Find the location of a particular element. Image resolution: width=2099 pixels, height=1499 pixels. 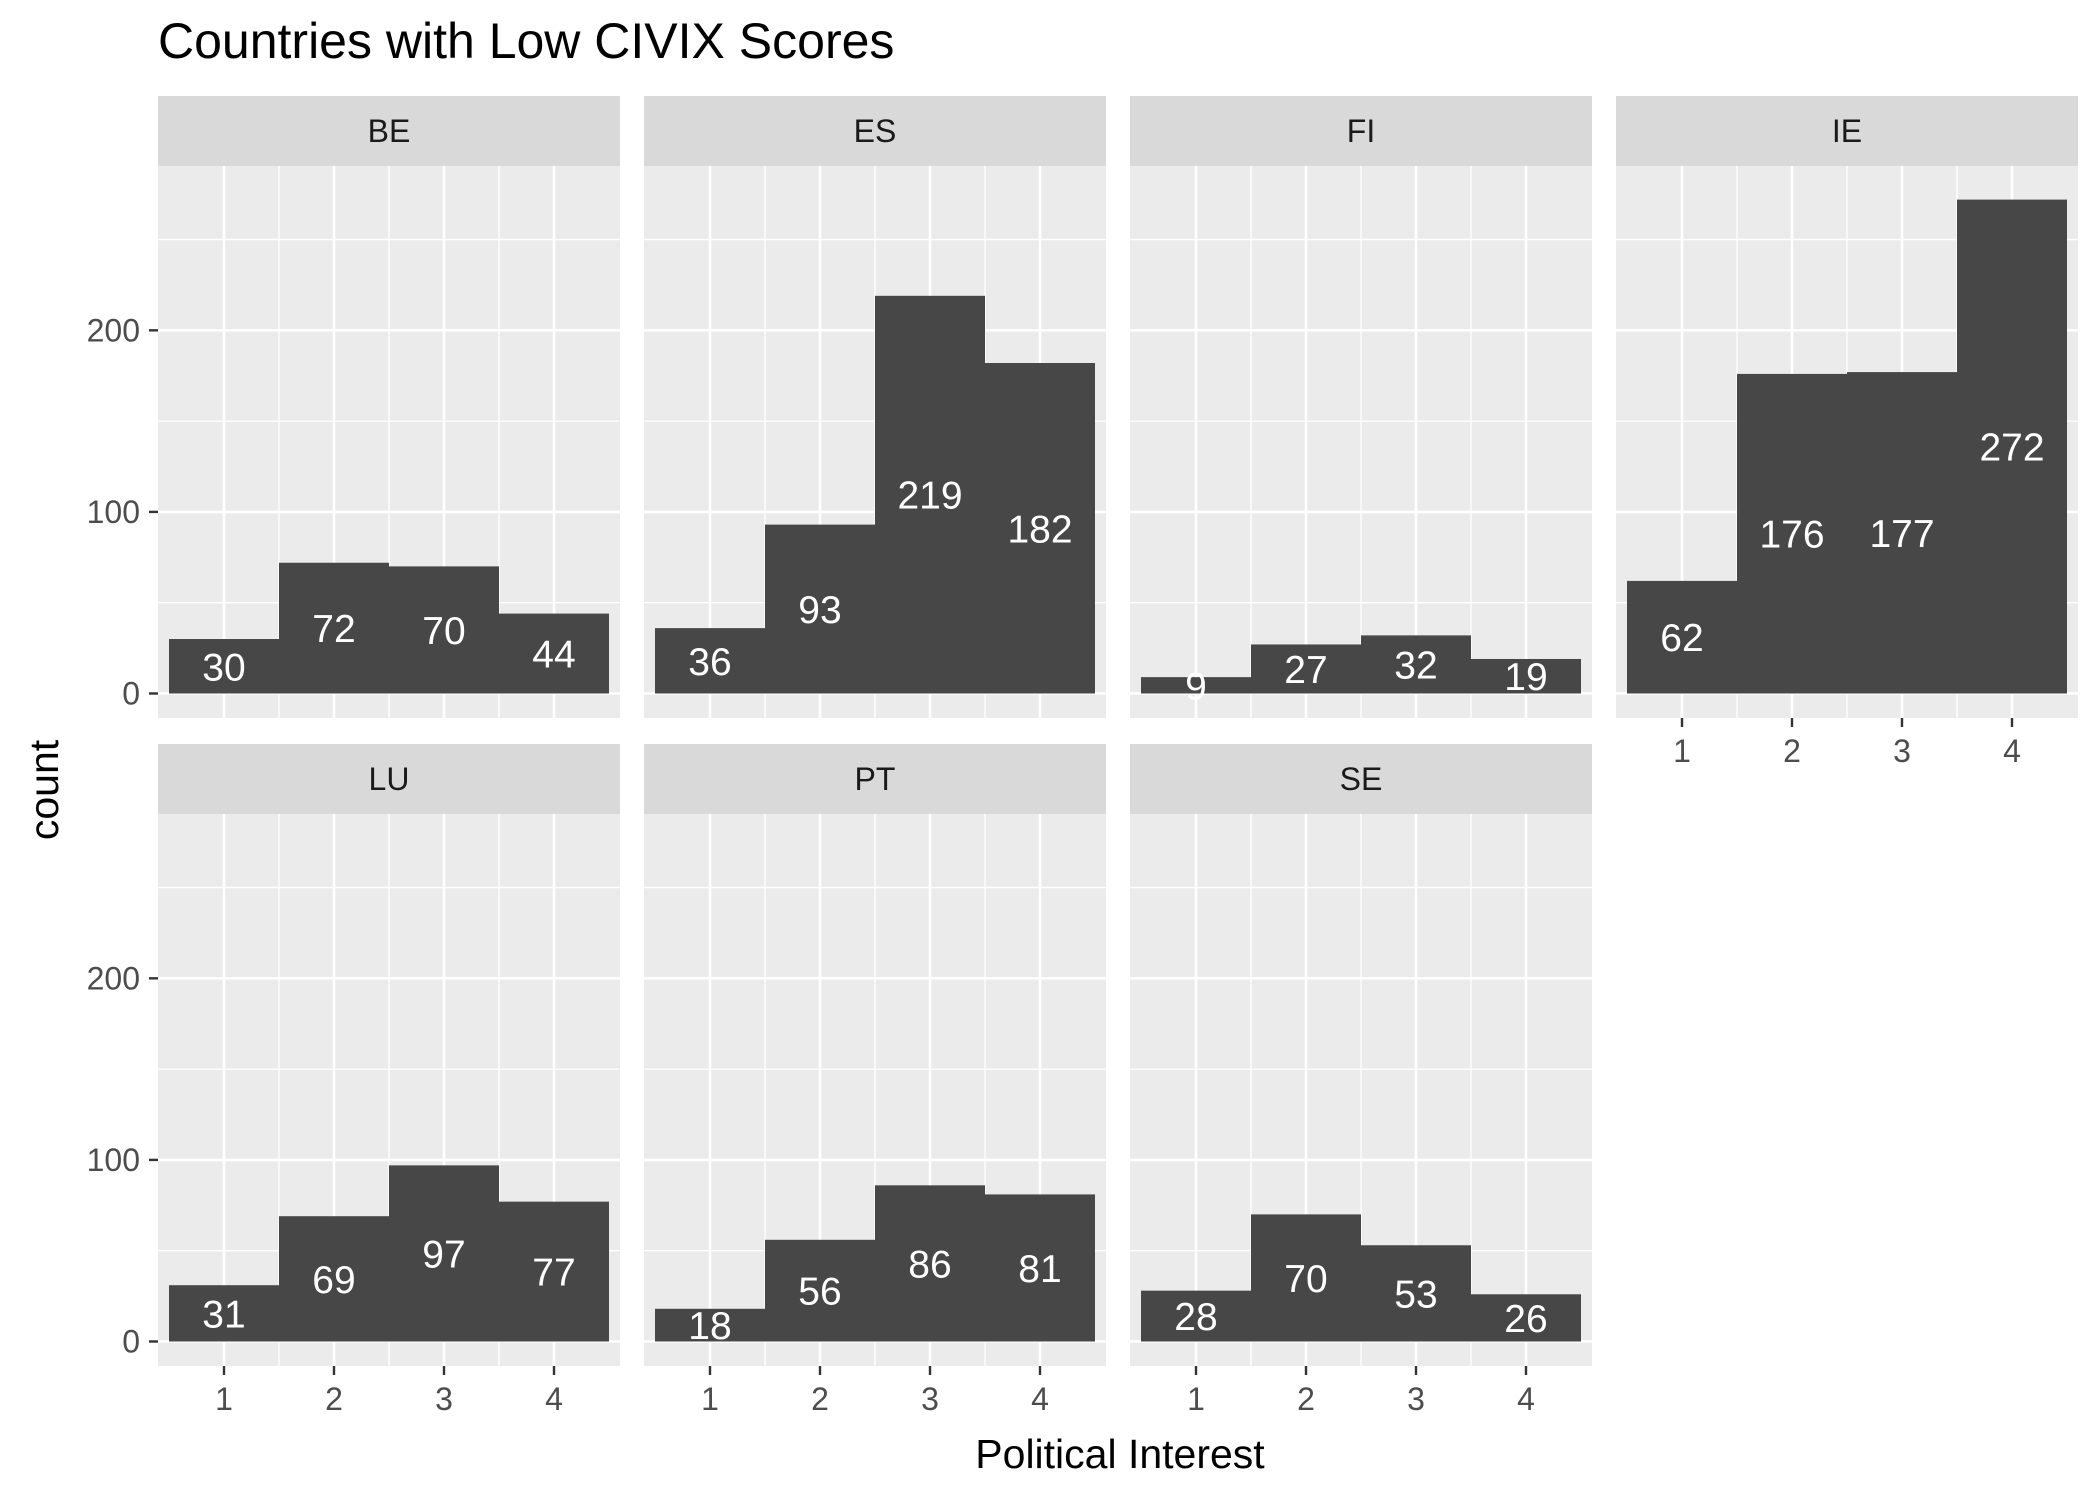

bar-value-label: 182 is located at coordinates (1039, 529).